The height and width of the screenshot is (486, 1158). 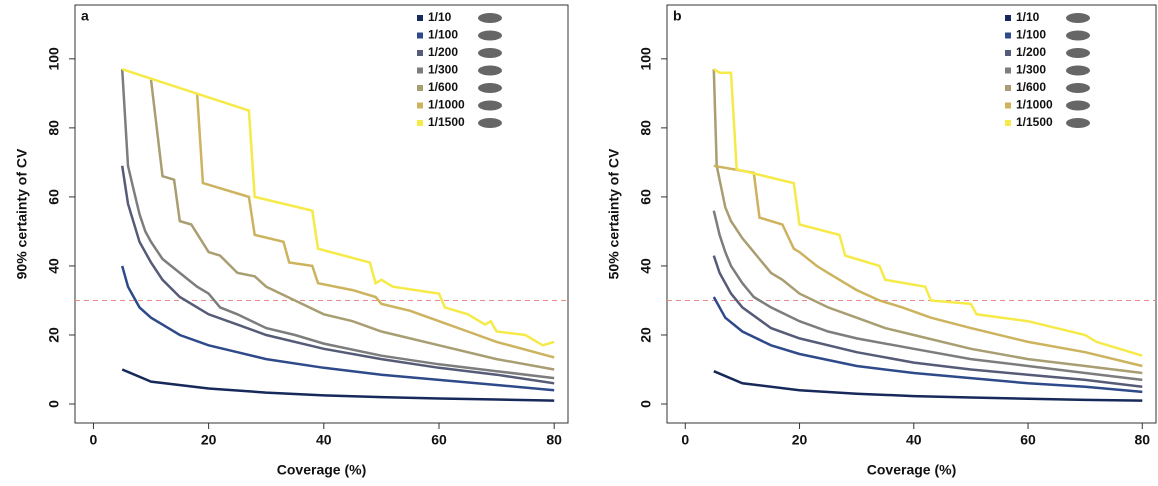 What do you see at coordinates (22, 213) in the screenshot?
I see `y-axis-label: 90% certainty of CV` at bounding box center [22, 213].